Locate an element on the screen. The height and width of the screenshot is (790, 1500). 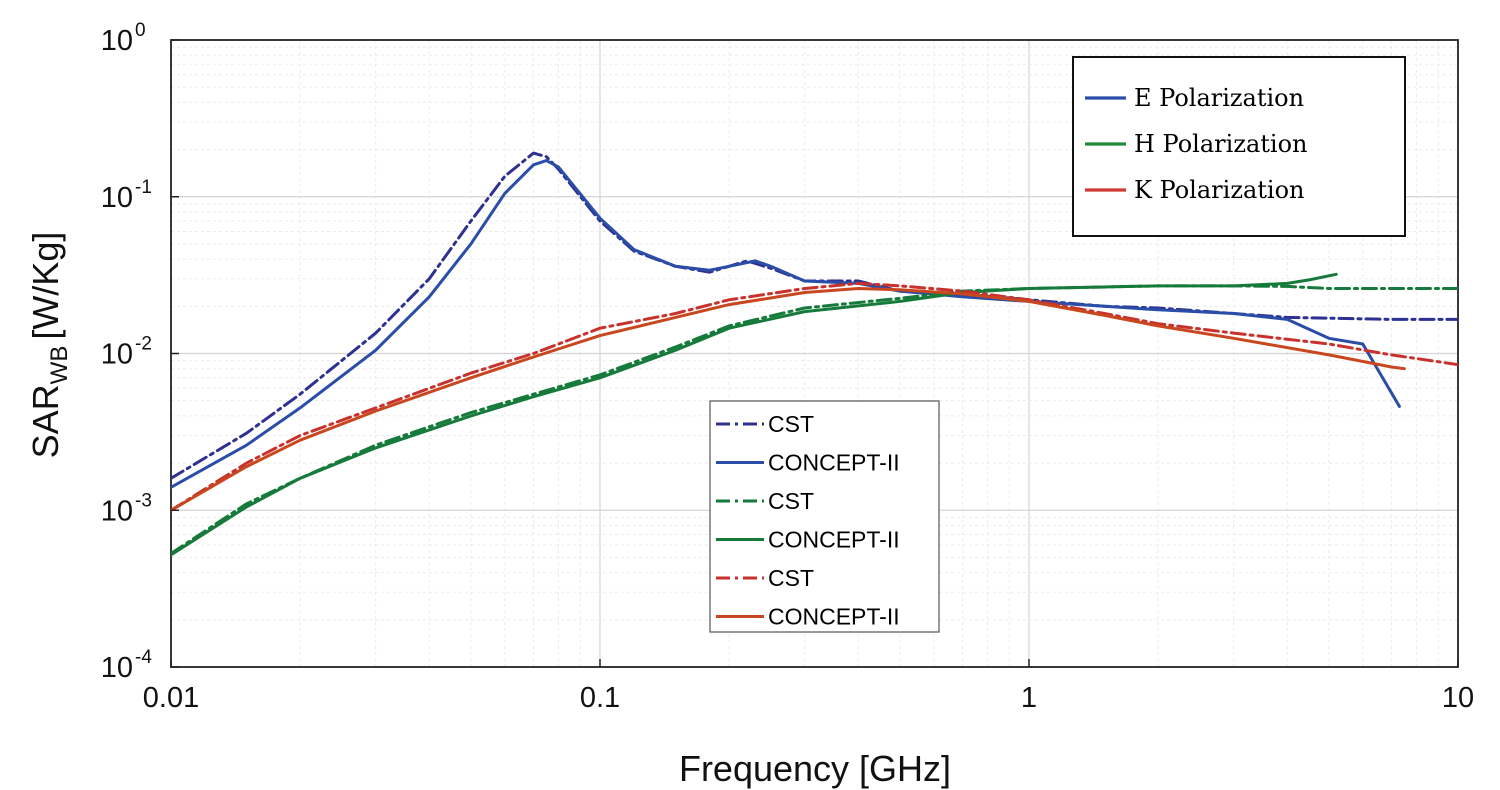
x-axis-ticks: 0.01 0.1 1 10 is located at coordinates (808, 686).